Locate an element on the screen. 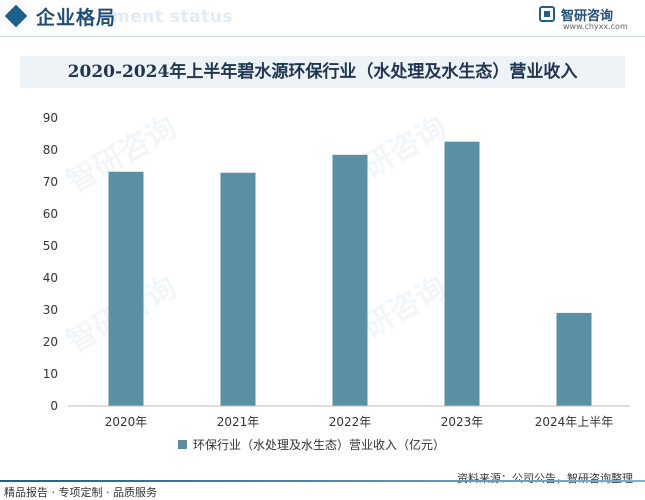  header-divider is located at coordinates (322, 36).